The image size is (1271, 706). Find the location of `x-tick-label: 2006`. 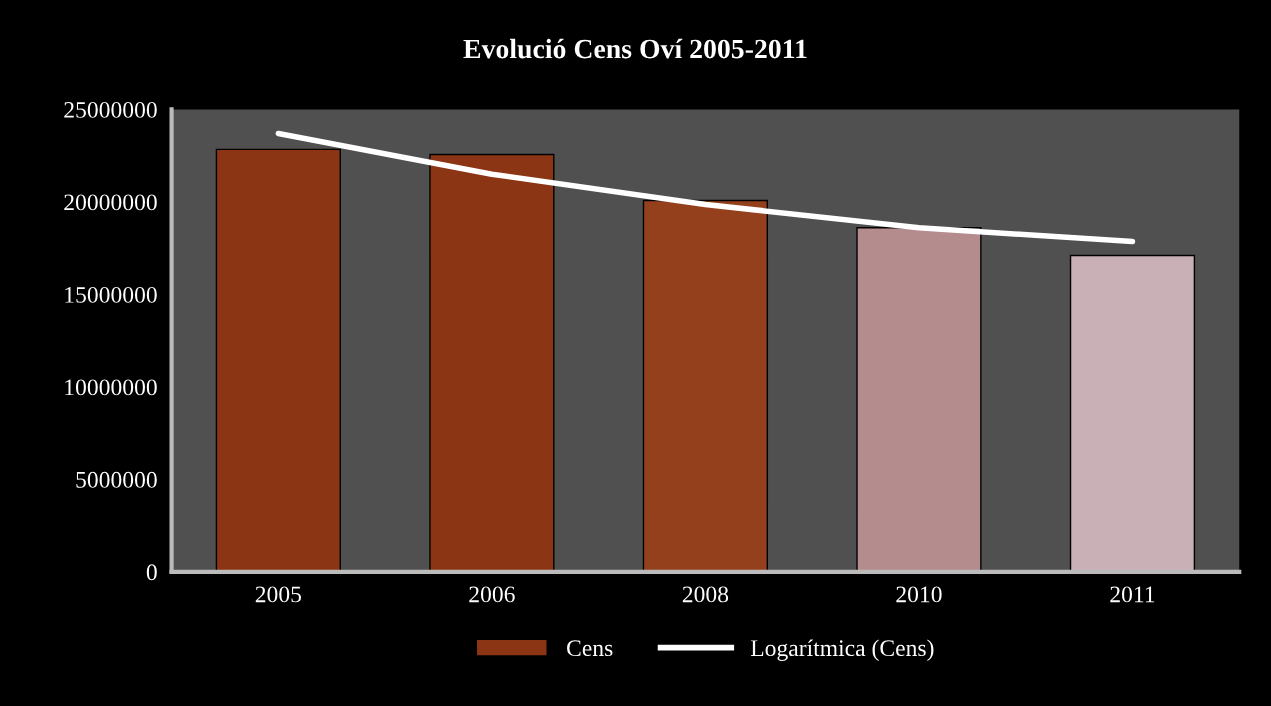

x-tick-label: 2006 is located at coordinates (492, 594).